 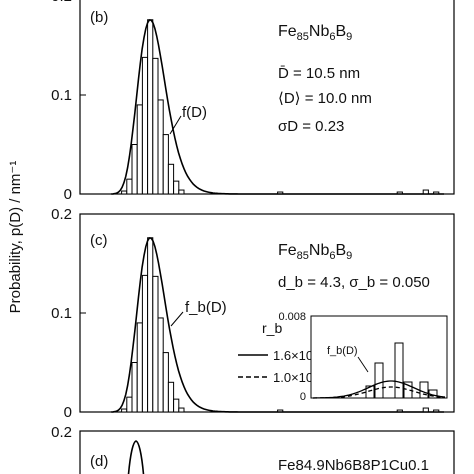 What do you see at coordinates (267, 452) in the screenshot?
I see `panel-d-frame` at bounding box center [267, 452].